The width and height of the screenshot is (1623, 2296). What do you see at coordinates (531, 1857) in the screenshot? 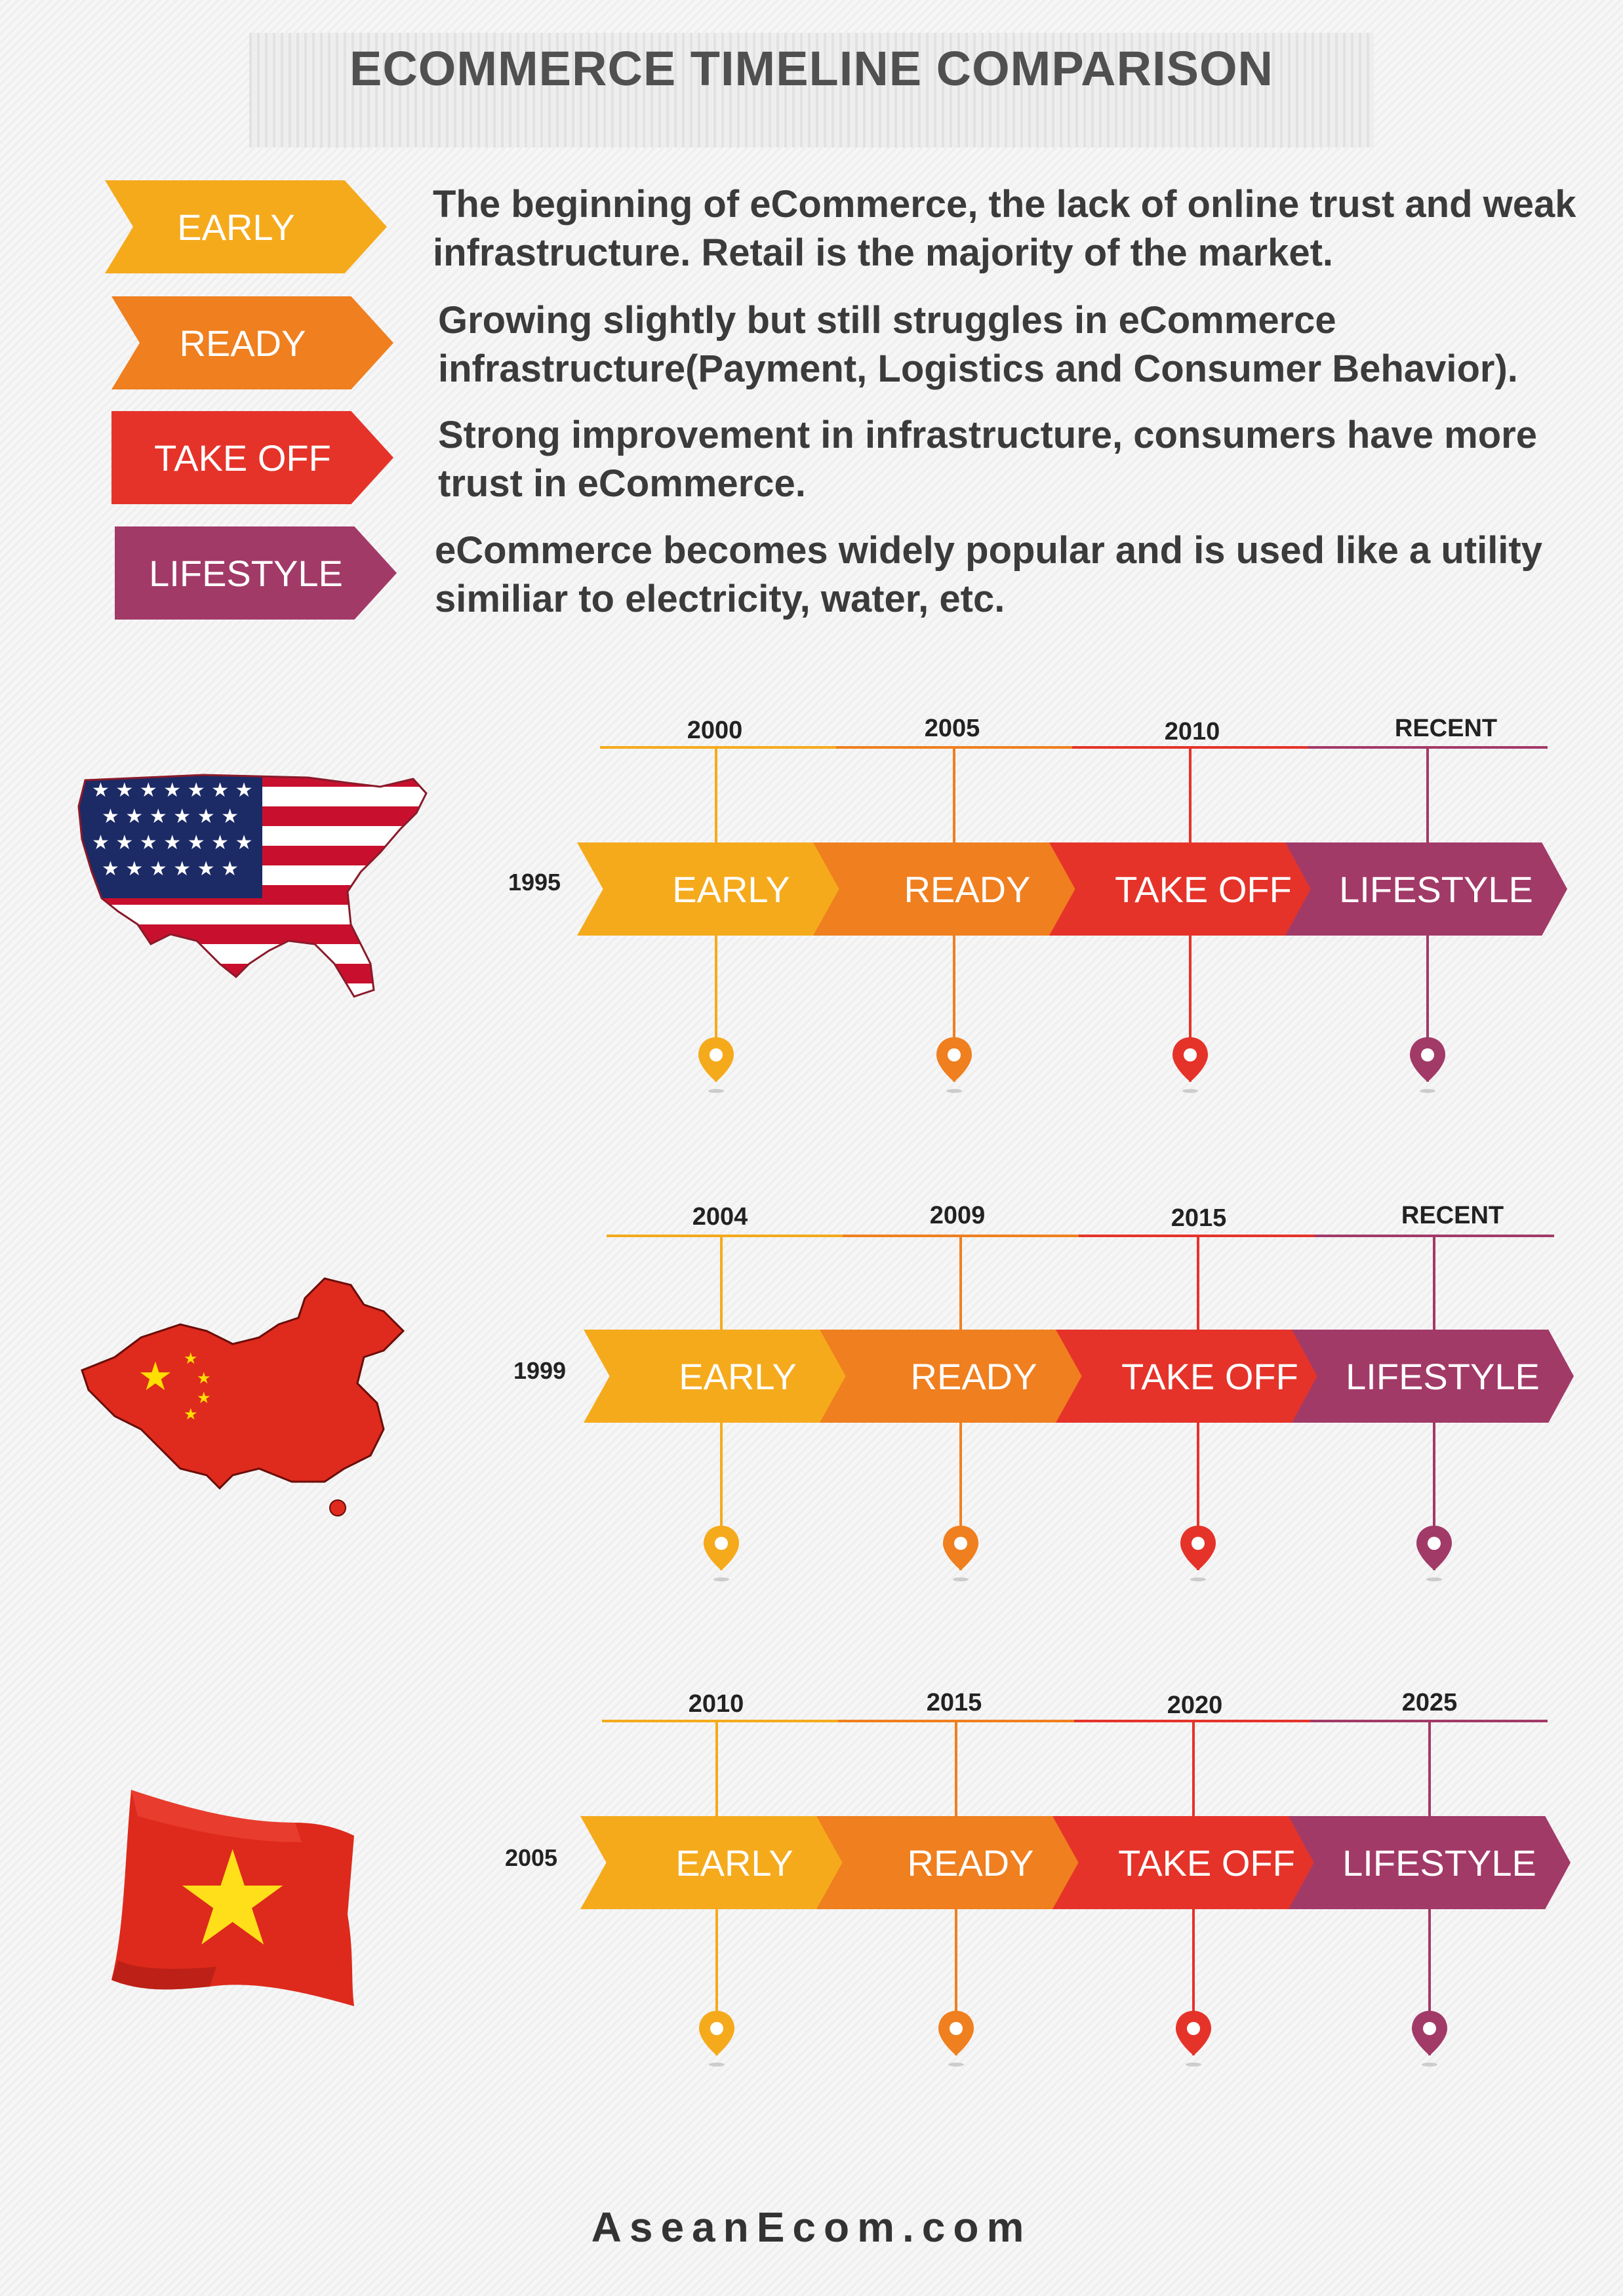
I see `timeline-start-year: 2005` at bounding box center [531, 1857].